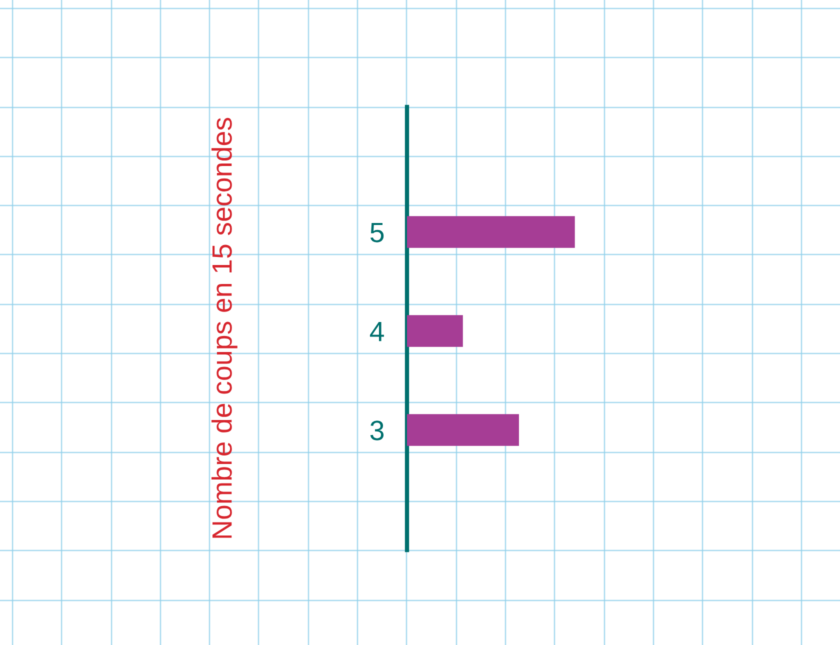 This screenshot has height=645, width=840. I want to click on y-axis-title: Nombre de coups en 15 secondes, so click(224, 328).